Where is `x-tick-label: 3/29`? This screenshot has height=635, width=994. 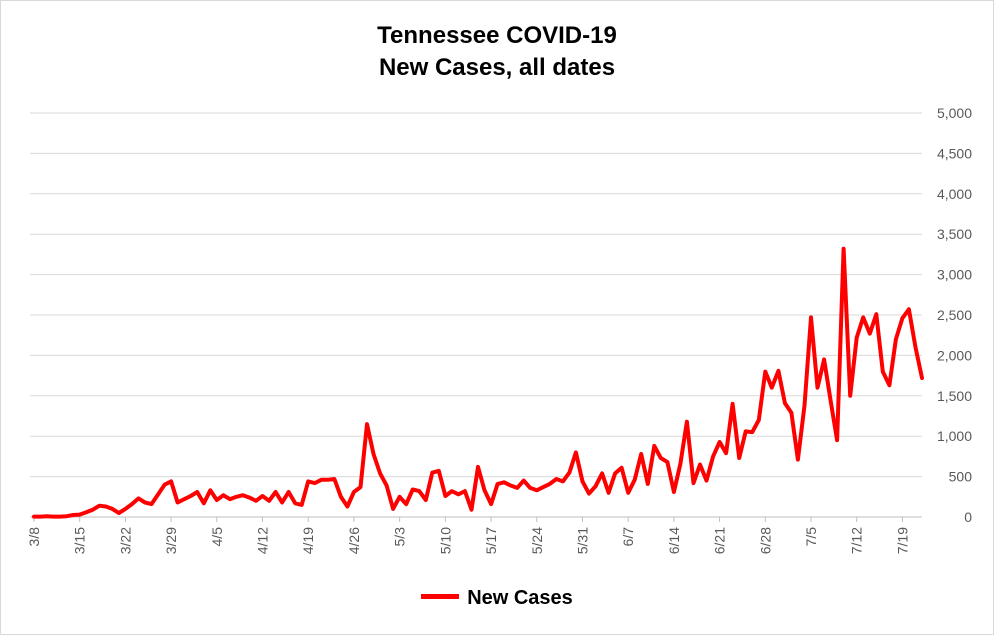
x-tick-label: 3/29 is located at coordinates (171, 540).